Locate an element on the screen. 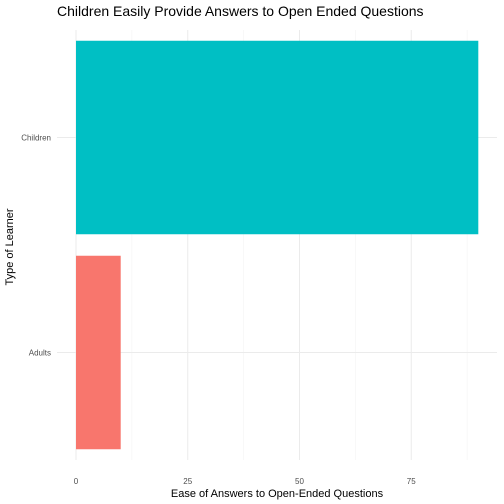  y-axis-title: Type of Learner is located at coordinates (10, 246).